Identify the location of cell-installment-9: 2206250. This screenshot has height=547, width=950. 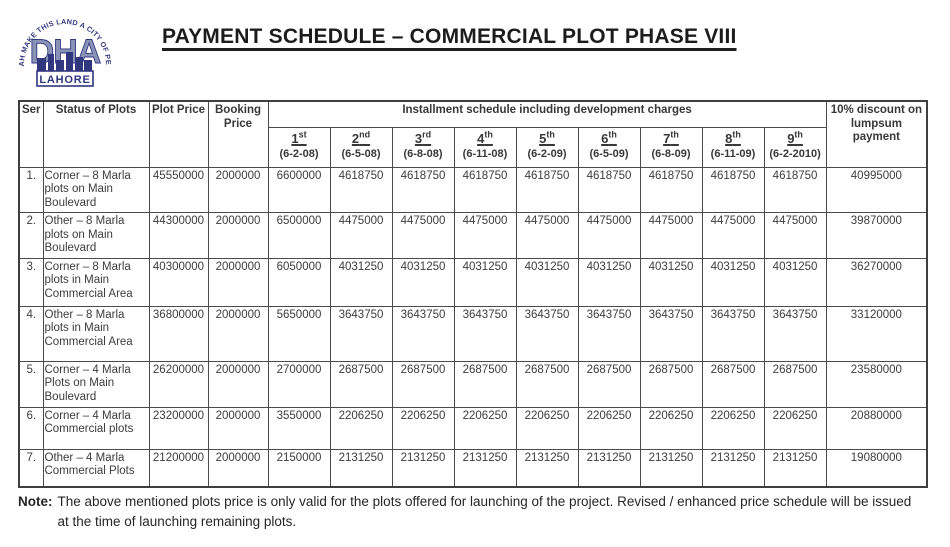
(795, 428).